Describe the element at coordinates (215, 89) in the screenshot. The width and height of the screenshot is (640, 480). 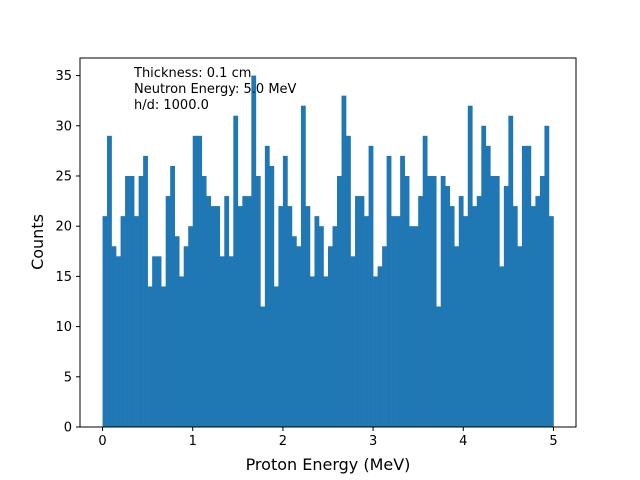
I see `annotation-neutron-energy: Neutron Energy: 5.0 MeV` at that location.